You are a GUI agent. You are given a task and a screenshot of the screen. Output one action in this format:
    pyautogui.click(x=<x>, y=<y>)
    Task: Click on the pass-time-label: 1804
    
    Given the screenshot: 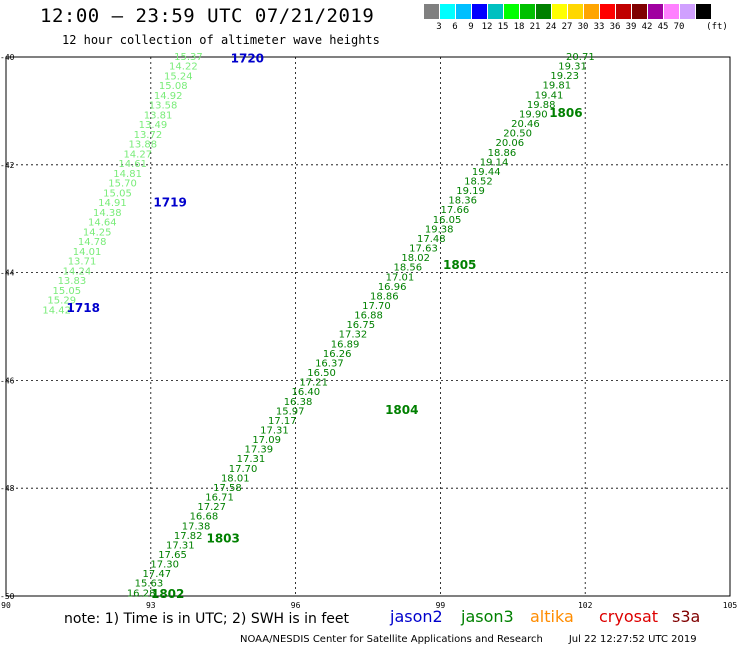 What is the action you would take?
    pyautogui.click(x=401, y=410)
    